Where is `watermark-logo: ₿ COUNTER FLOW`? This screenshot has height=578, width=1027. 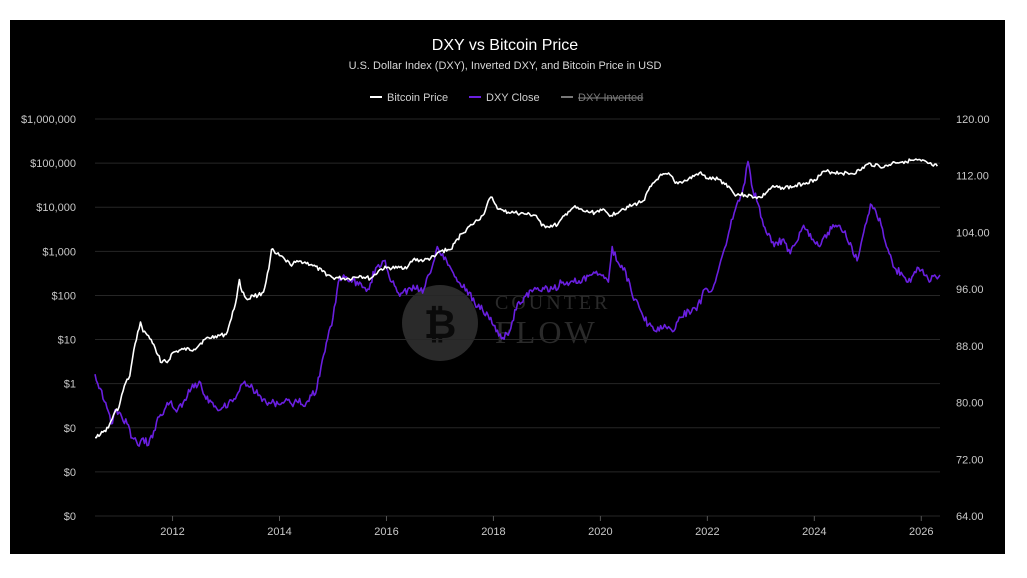 watermark-logo: ₿ COUNTER FLOW is located at coordinates (506, 323).